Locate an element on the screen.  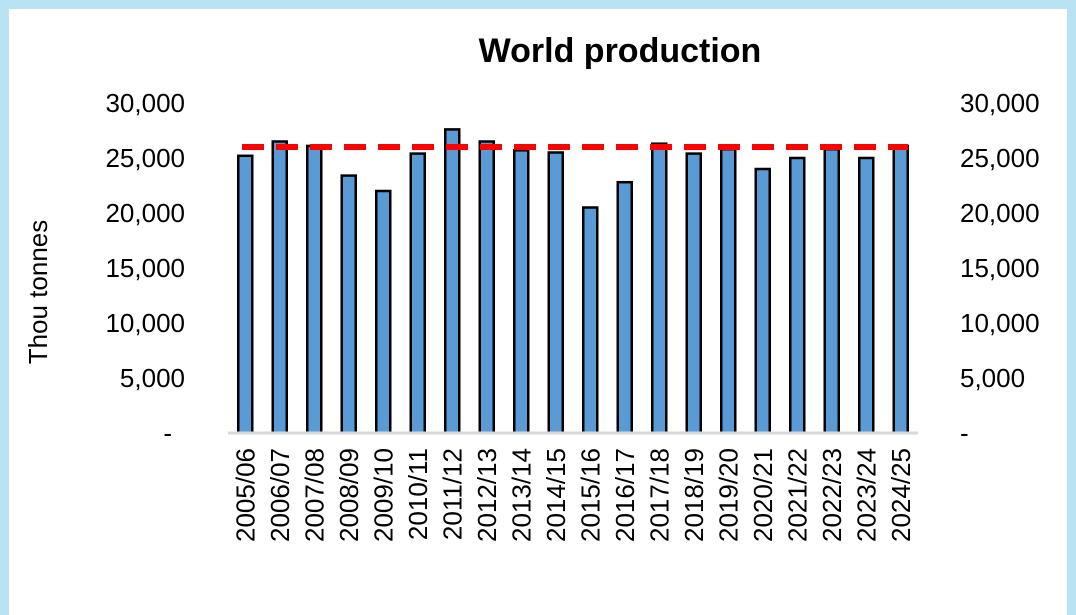
left-y-tick-label: 20,000 is located at coordinates (145, 213).